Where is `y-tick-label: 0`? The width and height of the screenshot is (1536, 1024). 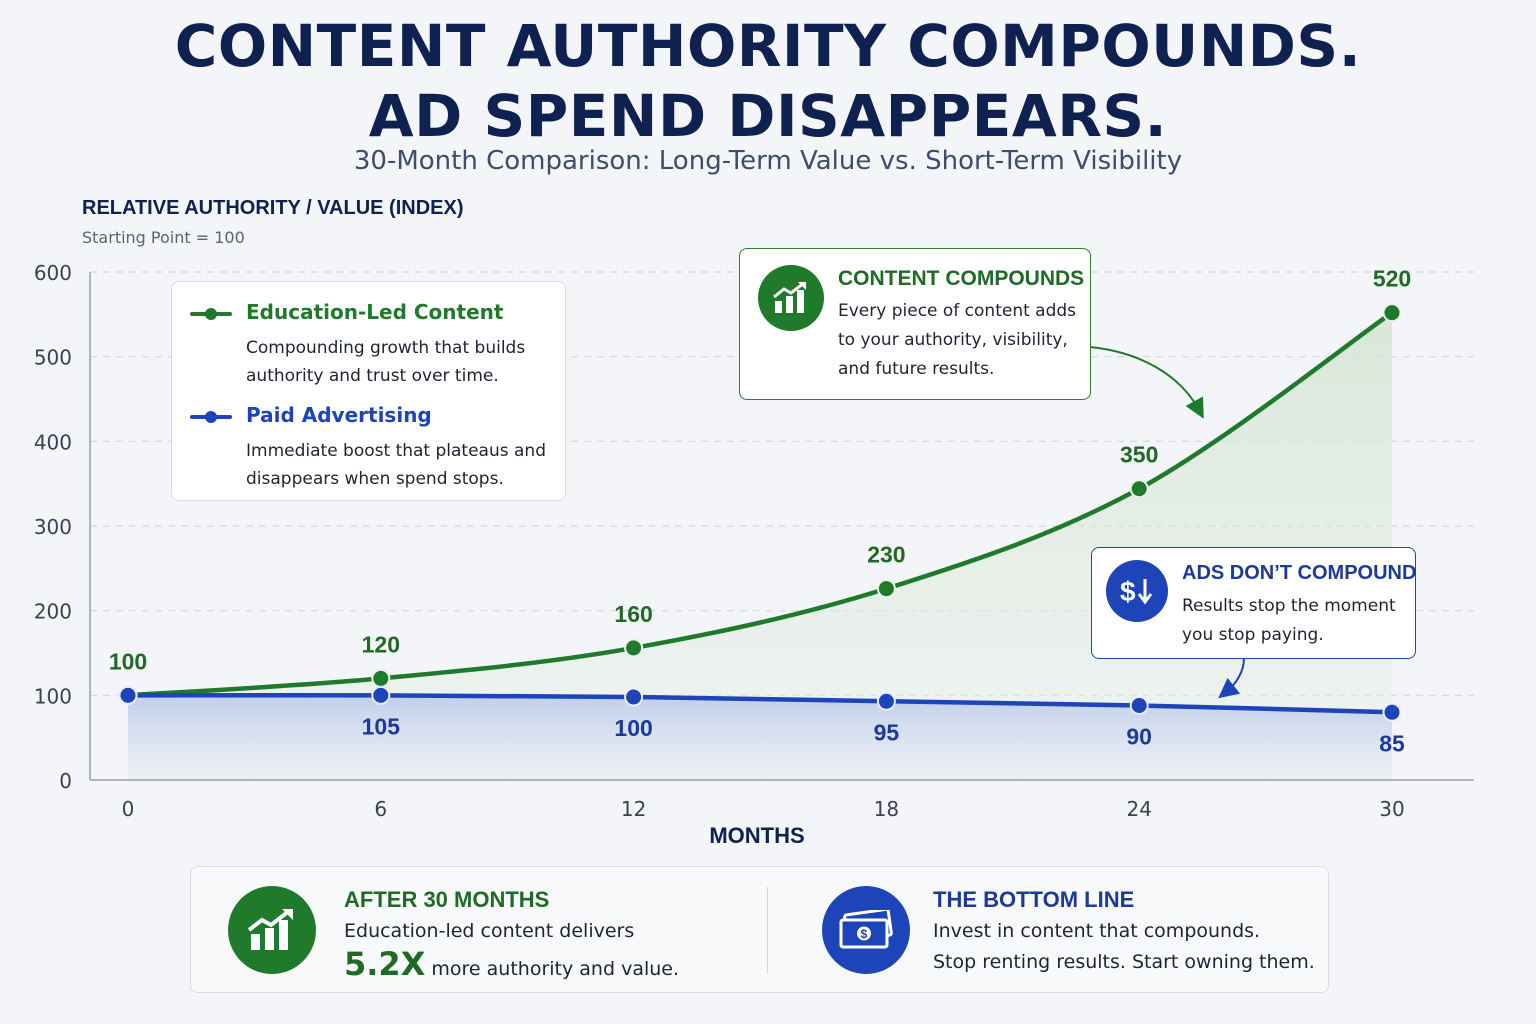
y-tick-label: 0 is located at coordinates (65, 781).